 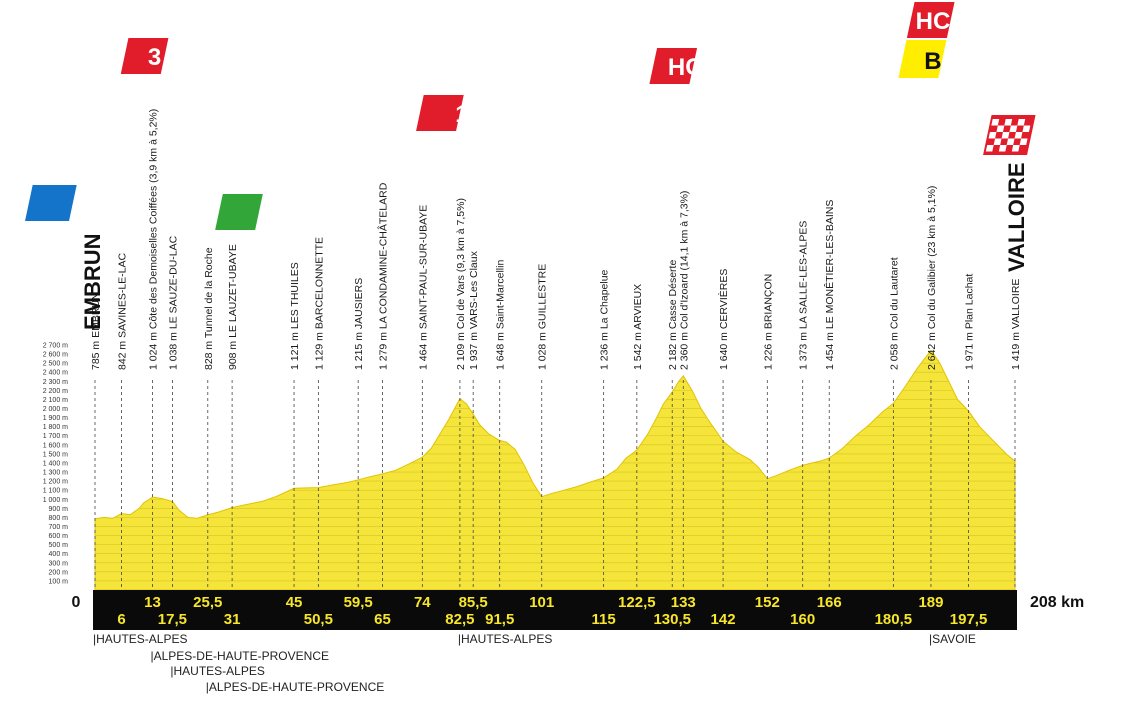 I want to click on y-tick-label: 1 900 m, so click(x=55, y=418).